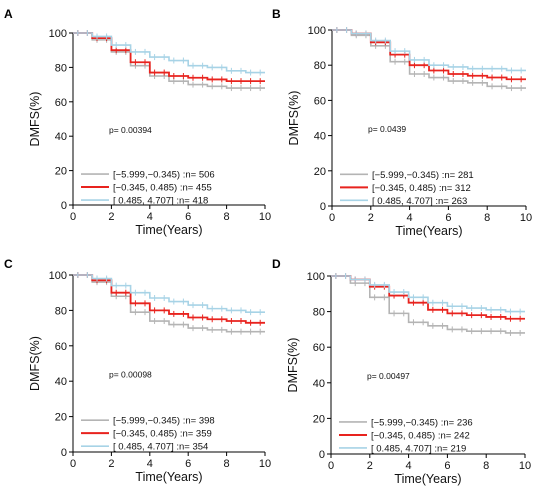 Image resolution: width=535 pixels, height=504 pixels. Describe the element at coordinates (162, 188) in the screenshot. I see `legend-entry-series-2: [−0.345, 0.485) :n= 455` at that location.